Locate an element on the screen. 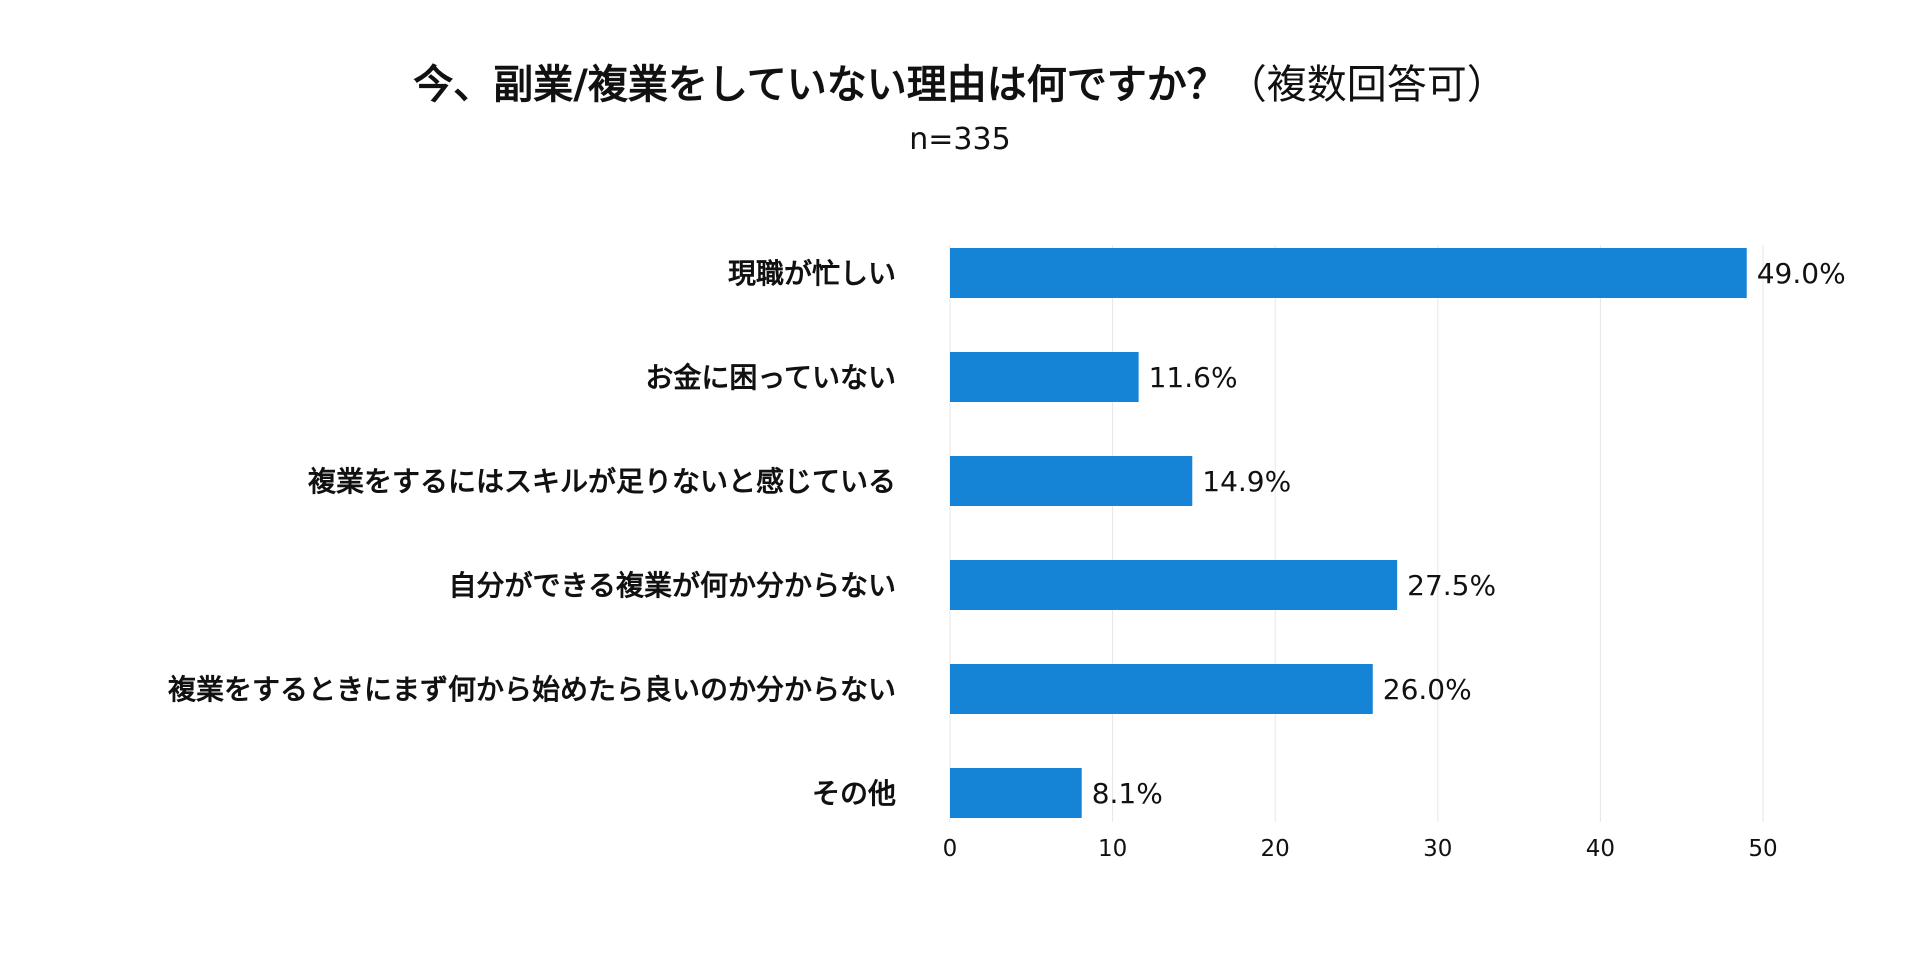 This screenshot has width=1920, height=980. value-label: 26.0% is located at coordinates (1427, 689).